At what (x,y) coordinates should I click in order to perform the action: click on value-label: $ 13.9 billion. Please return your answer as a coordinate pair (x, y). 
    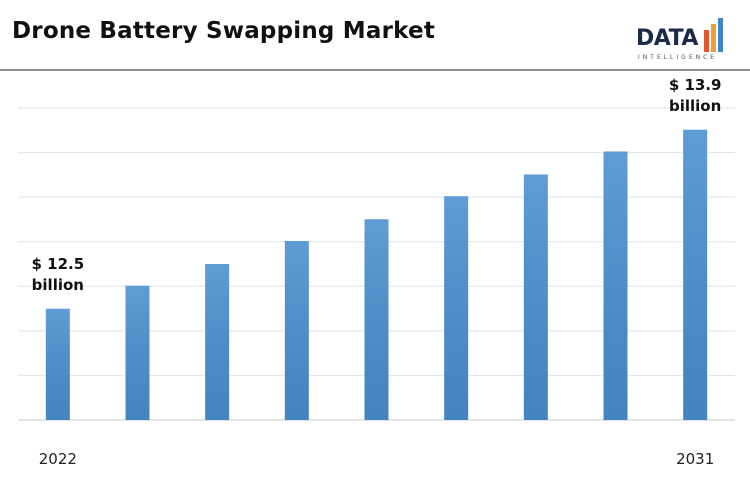
    Looking at the image, I should click on (695, 95).